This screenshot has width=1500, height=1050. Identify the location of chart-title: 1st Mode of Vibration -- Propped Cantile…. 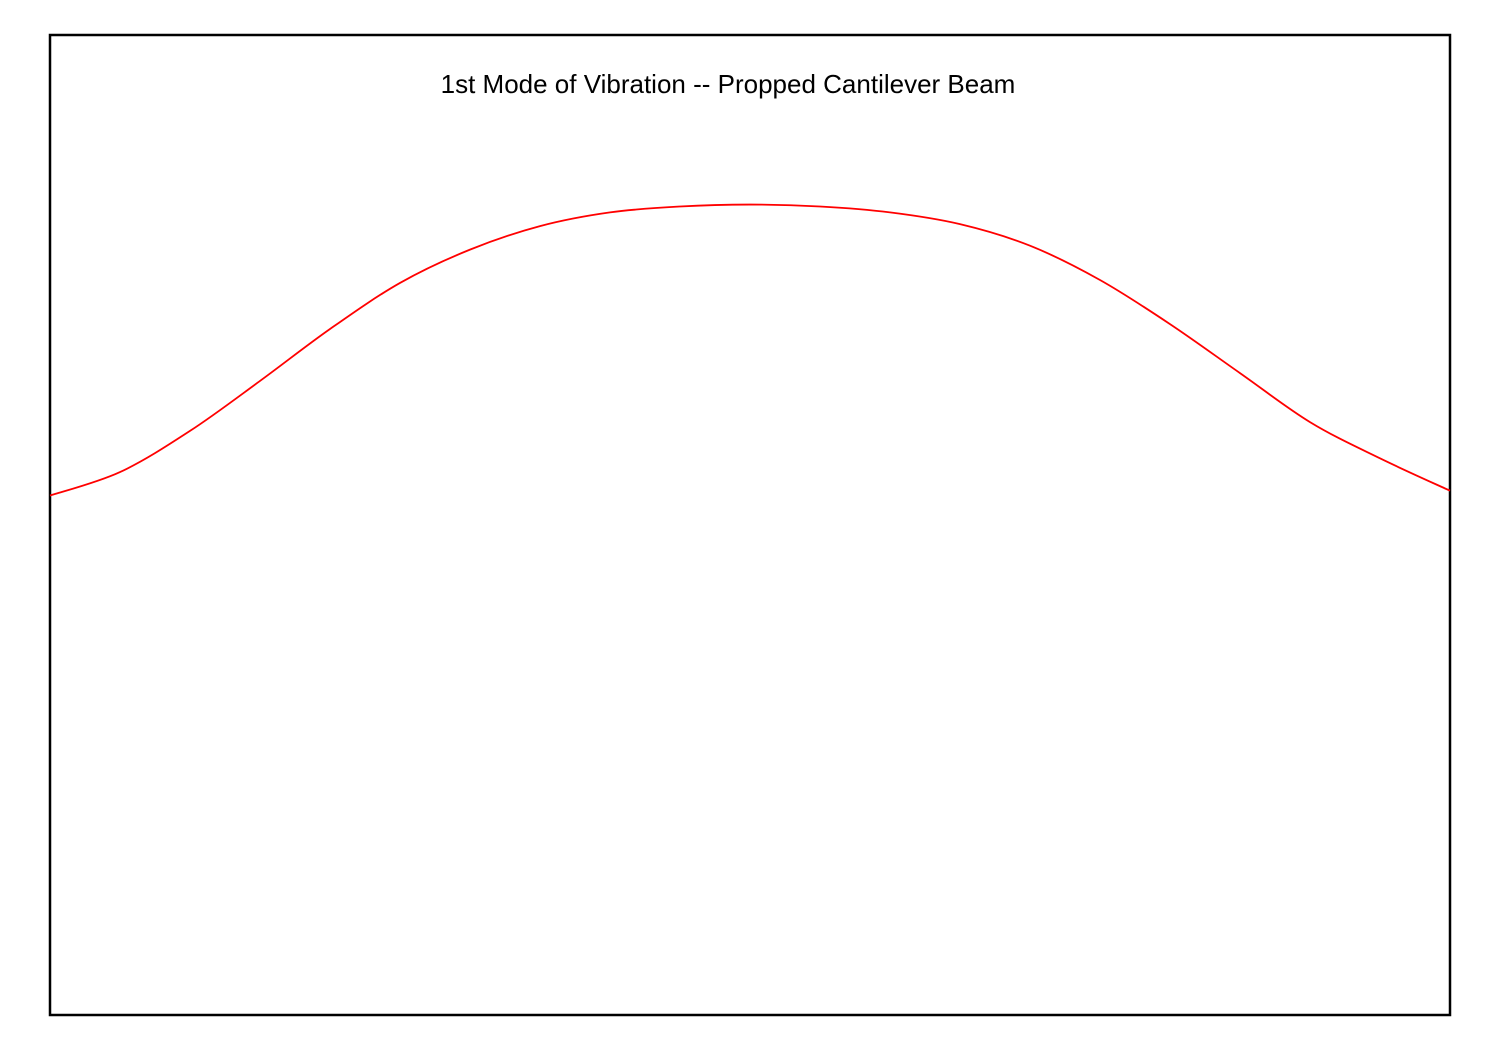
(728, 84).